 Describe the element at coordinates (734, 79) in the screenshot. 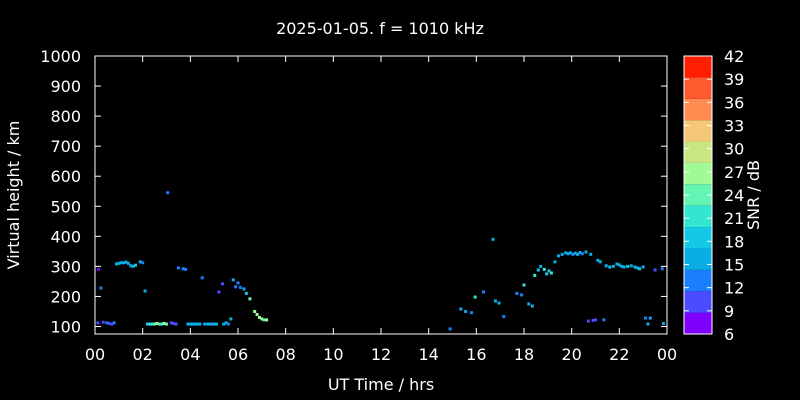

I see `colorbar-tick-label: 39` at that location.